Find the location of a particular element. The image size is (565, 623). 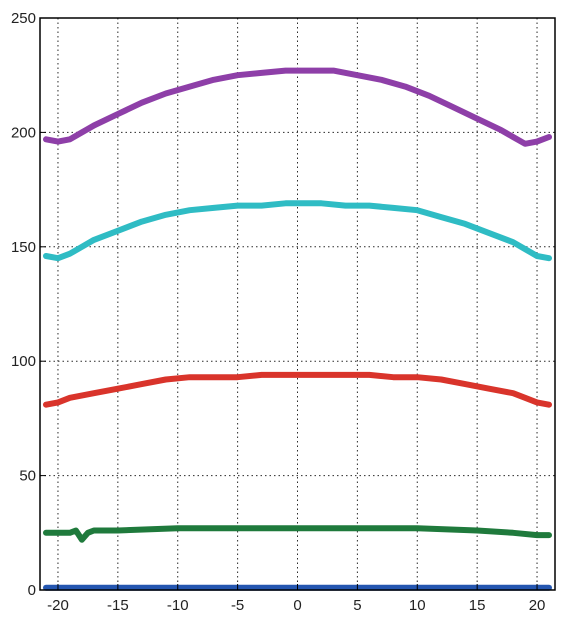

y-tick-label: 150 is located at coordinates (23, 247).